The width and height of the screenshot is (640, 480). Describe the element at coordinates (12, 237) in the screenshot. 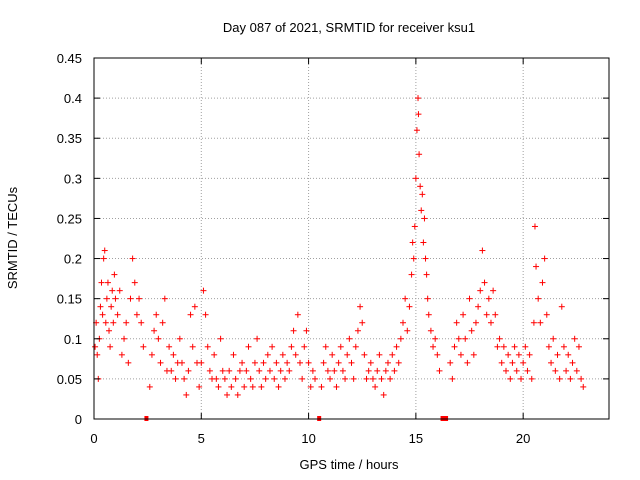

I see `y-axis-label: SRMTID / TECUs` at that location.